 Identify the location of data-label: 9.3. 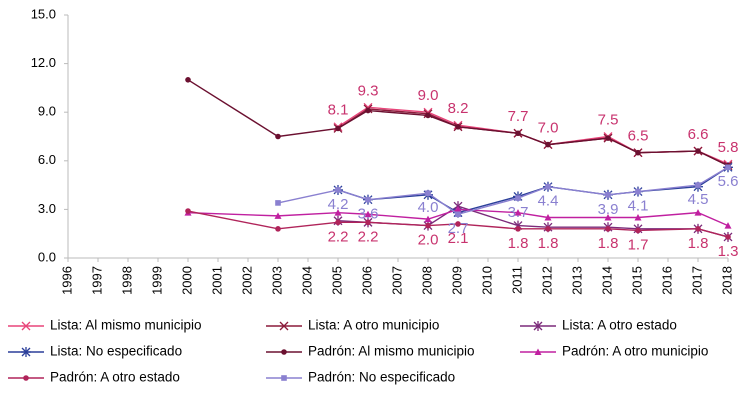
(368, 90).